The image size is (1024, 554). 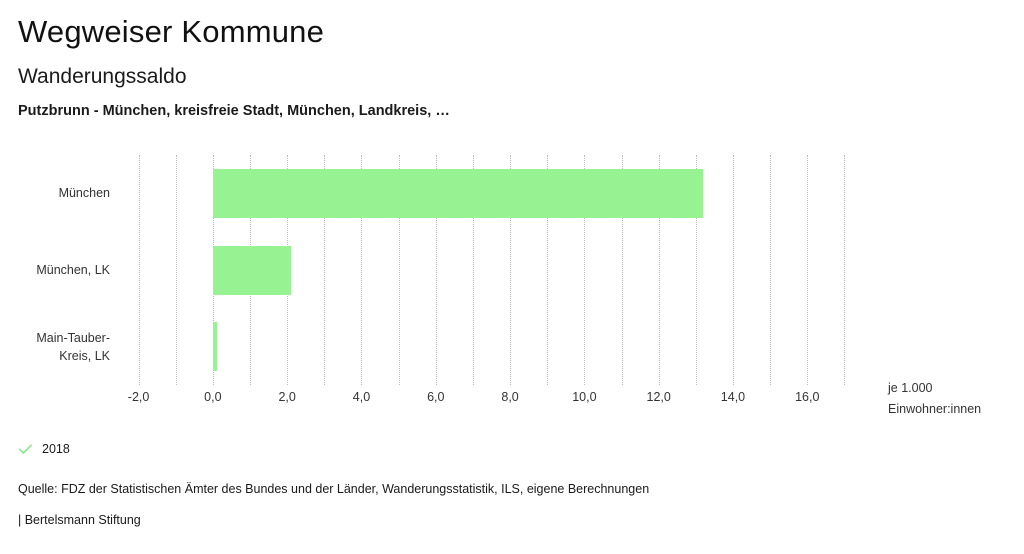 What do you see at coordinates (84, 355) in the screenshot?
I see `y-axis-category-line: Kreis, LK` at bounding box center [84, 355].